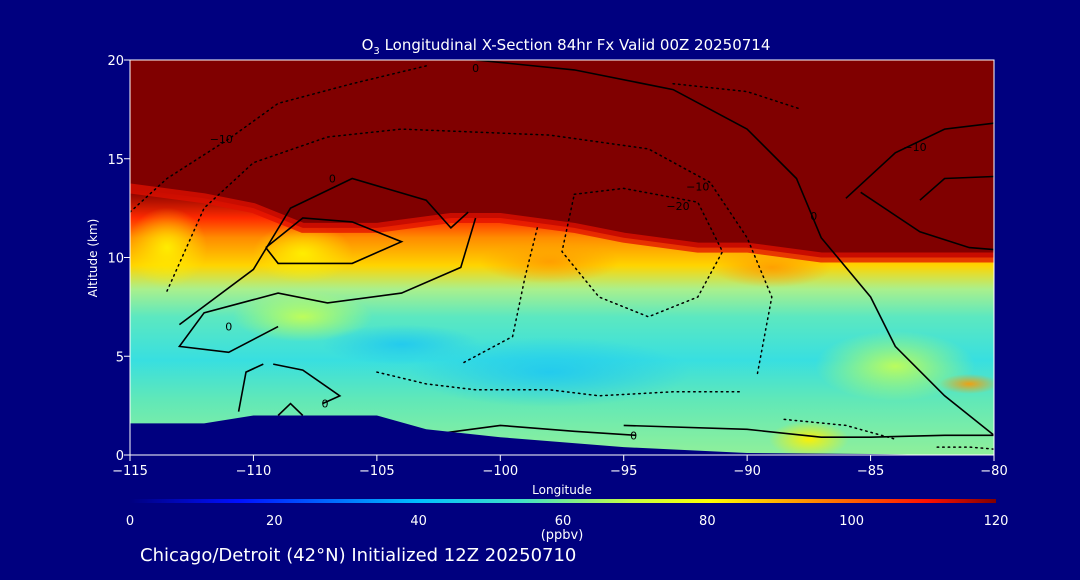  What do you see at coordinates (851, 521) in the screenshot?
I see `colorbar-tick-label: 100` at bounding box center [851, 521].